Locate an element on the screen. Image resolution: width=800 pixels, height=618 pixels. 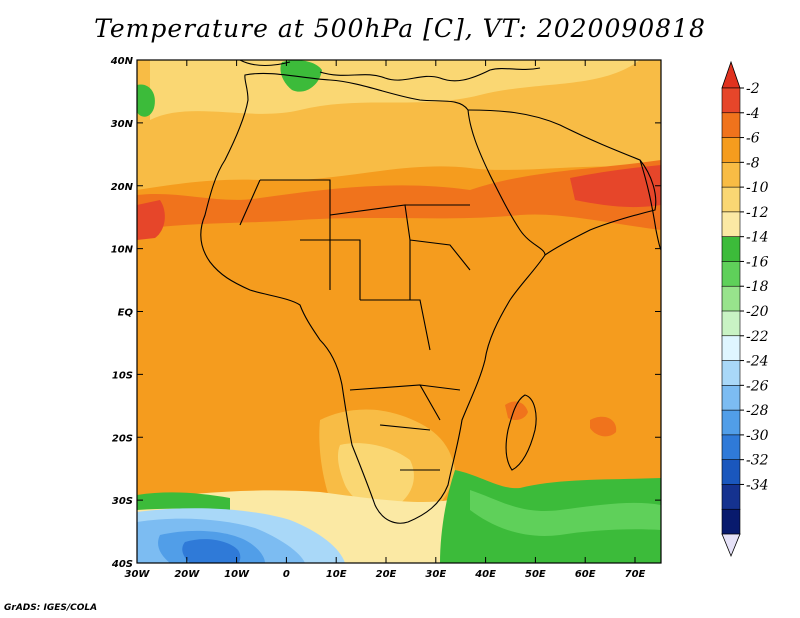
colorbar-label: -28 is located at coordinates (757, 411).